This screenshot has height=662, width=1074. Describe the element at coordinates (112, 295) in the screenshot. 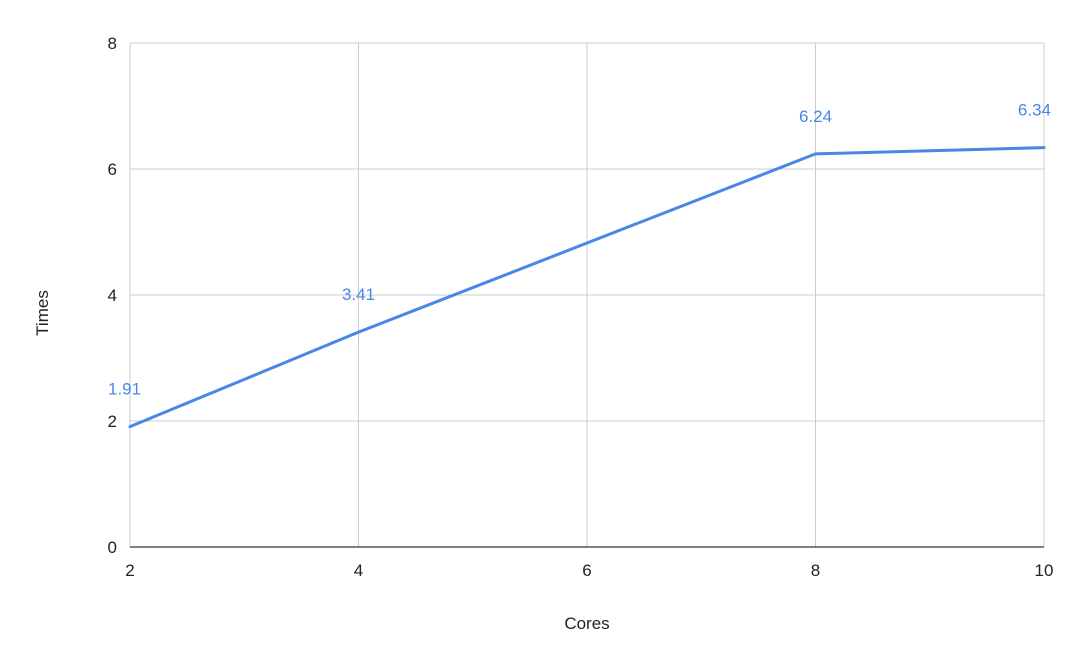

I see `y-tick-label-4: 4` at that location.